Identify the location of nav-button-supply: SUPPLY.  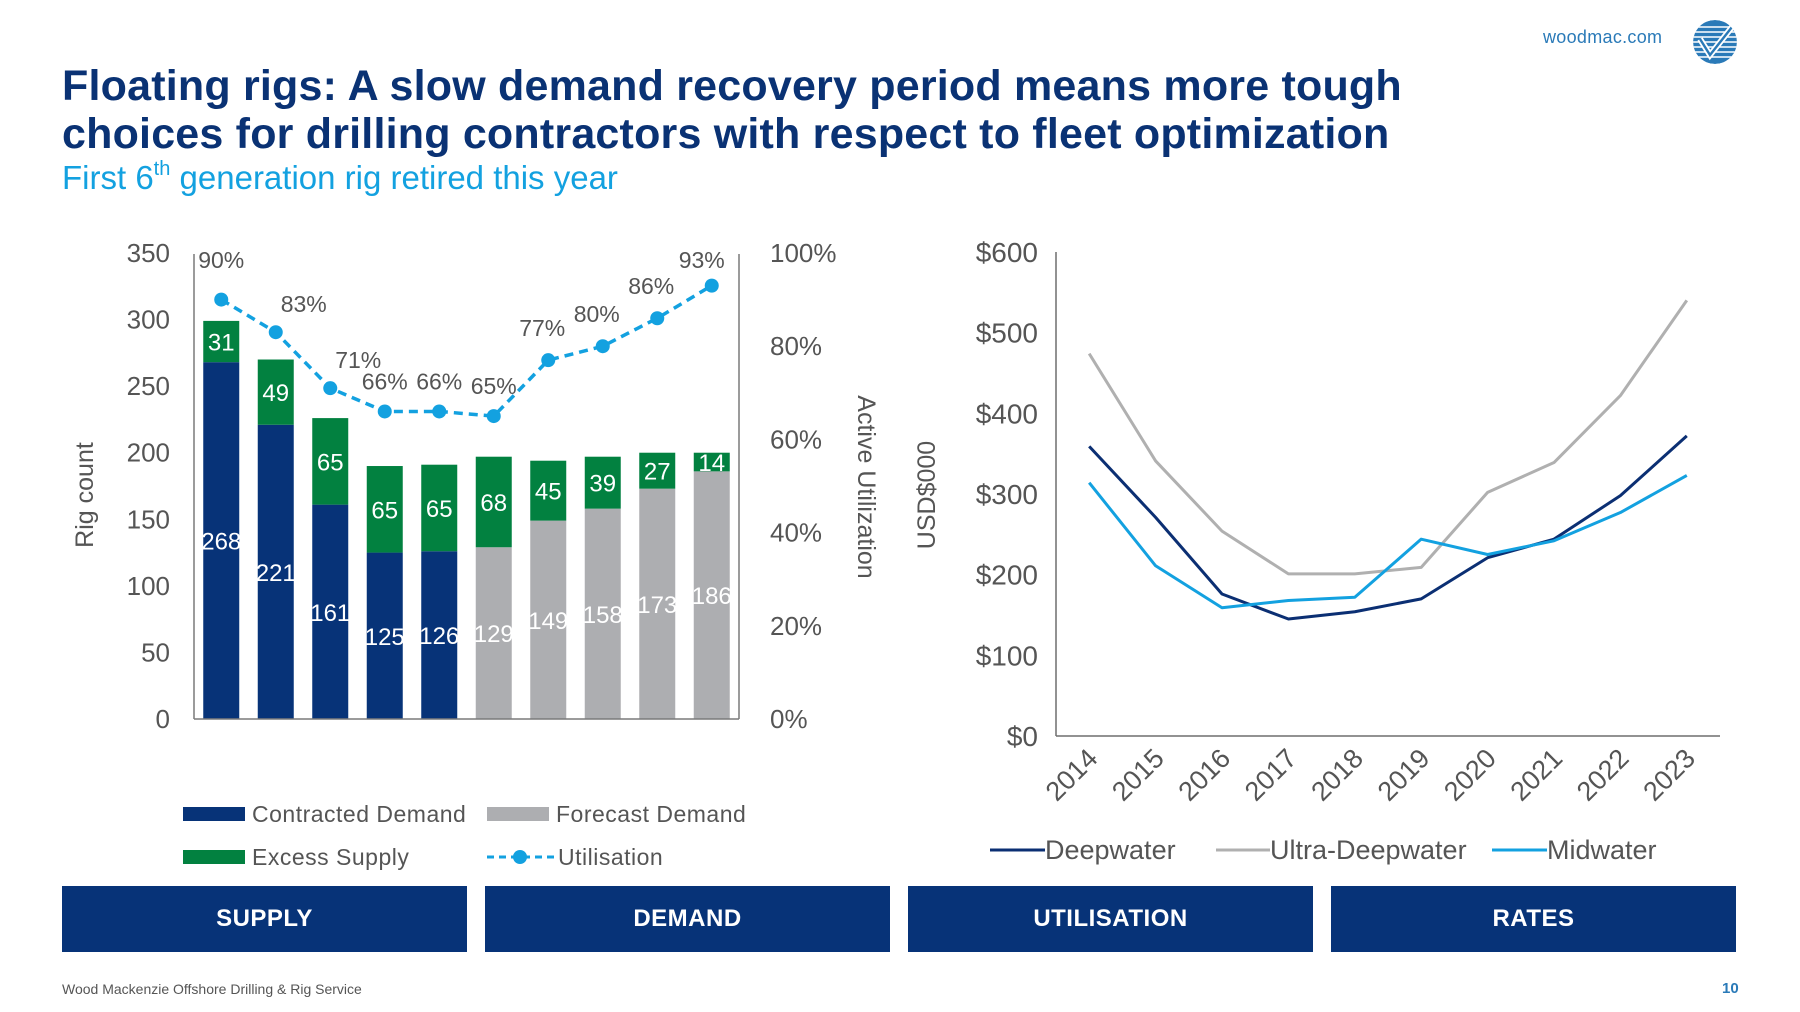
(264, 919).